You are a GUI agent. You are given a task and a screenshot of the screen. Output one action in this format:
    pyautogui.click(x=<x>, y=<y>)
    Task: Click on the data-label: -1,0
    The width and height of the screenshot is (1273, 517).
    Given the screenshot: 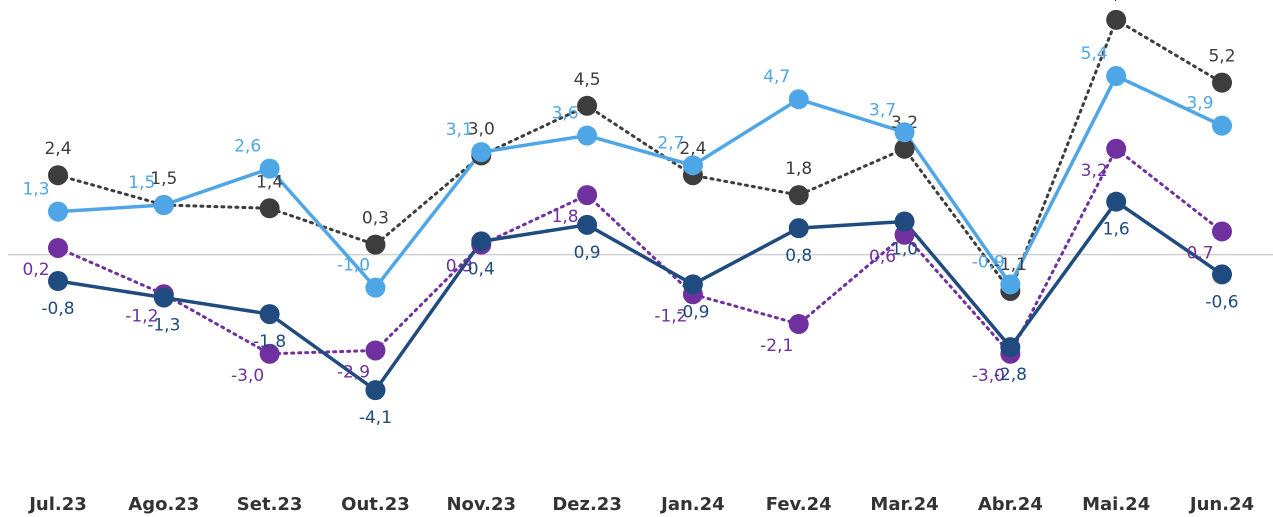 What is the action you would take?
    pyautogui.click(x=353, y=266)
    